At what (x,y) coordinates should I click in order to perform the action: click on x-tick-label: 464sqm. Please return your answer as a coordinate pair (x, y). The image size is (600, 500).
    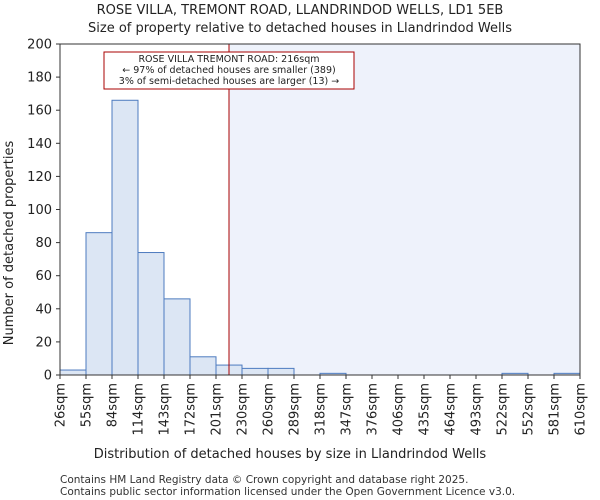
    Looking at the image, I should click on (451, 409).